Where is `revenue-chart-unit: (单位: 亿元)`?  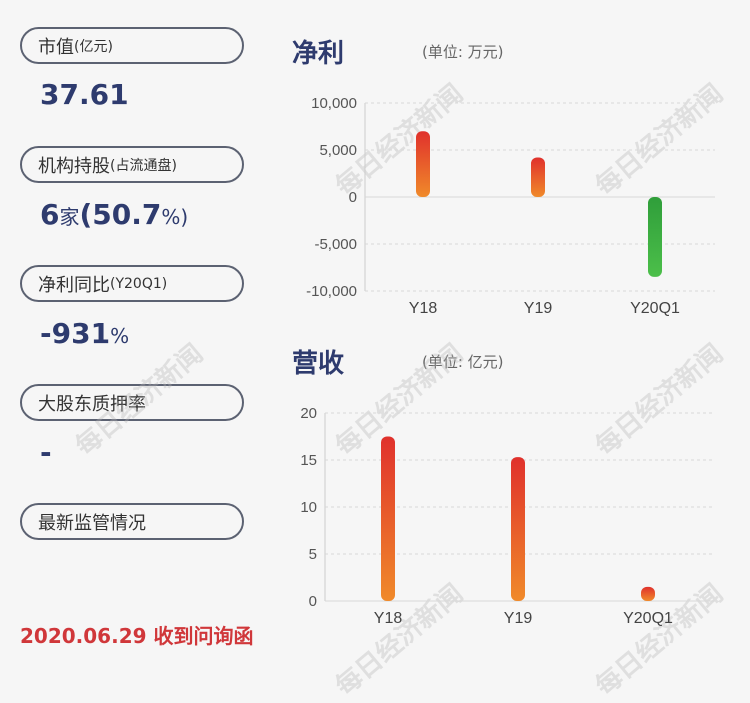 revenue-chart-unit: (单位: 亿元) is located at coordinates (463, 362).